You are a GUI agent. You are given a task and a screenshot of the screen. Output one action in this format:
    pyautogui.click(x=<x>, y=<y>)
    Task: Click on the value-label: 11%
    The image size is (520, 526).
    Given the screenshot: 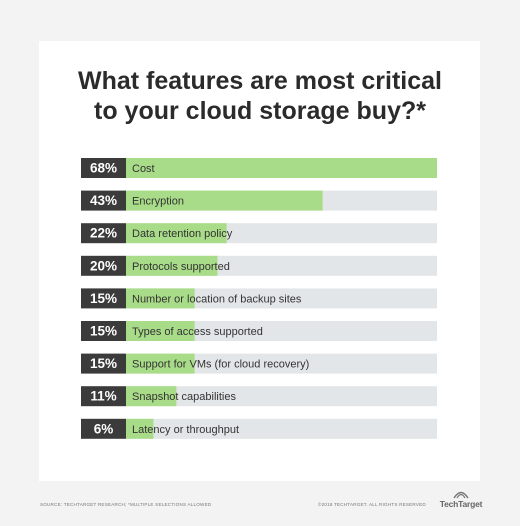 What is the action you would take?
    pyautogui.click(x=103, y=396)
    